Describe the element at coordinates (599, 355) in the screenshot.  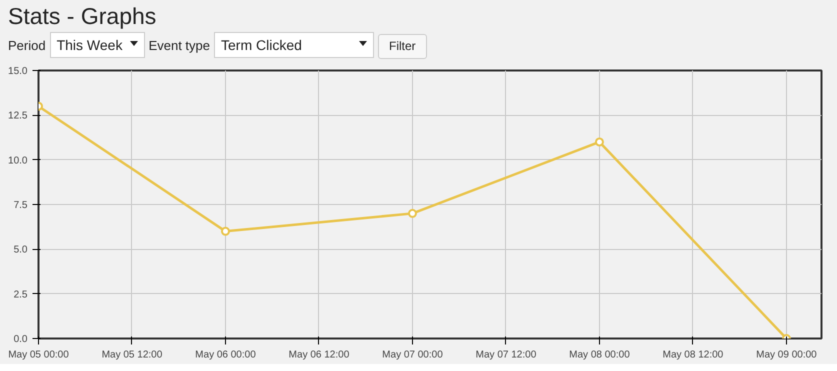
I see `x-tick-label: May 08 00:00` at that location.